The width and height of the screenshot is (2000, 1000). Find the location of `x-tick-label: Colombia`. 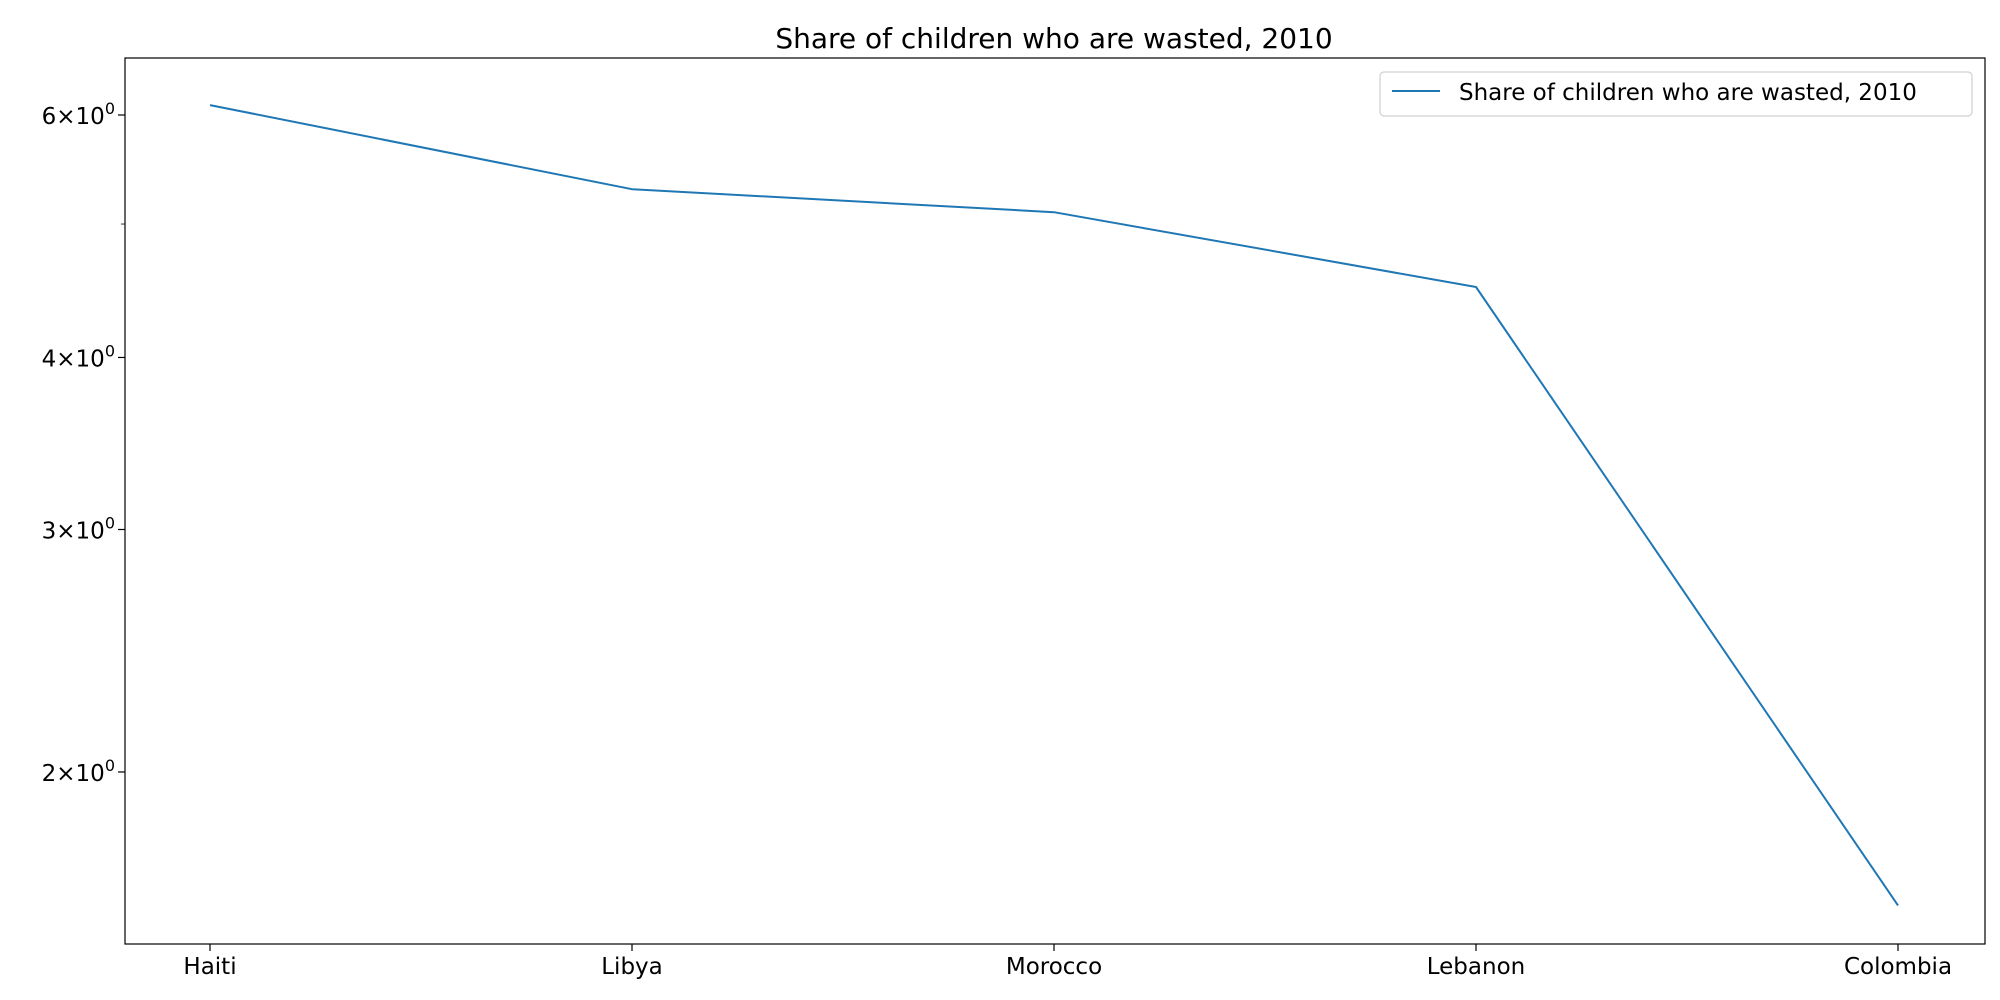

x-tick-label: Colombia is located at coordinates (1898, 967).